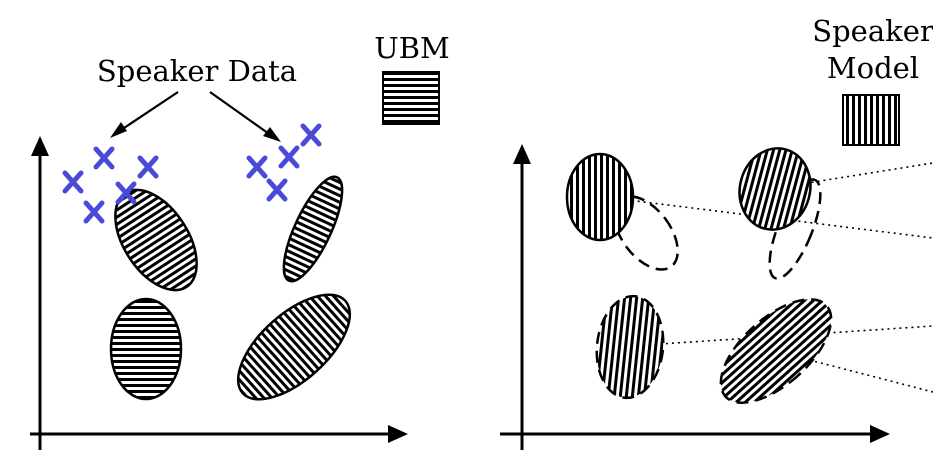 The image size is (933, 450). I want to click on ubm-legend-swatch, so click(411, 98).